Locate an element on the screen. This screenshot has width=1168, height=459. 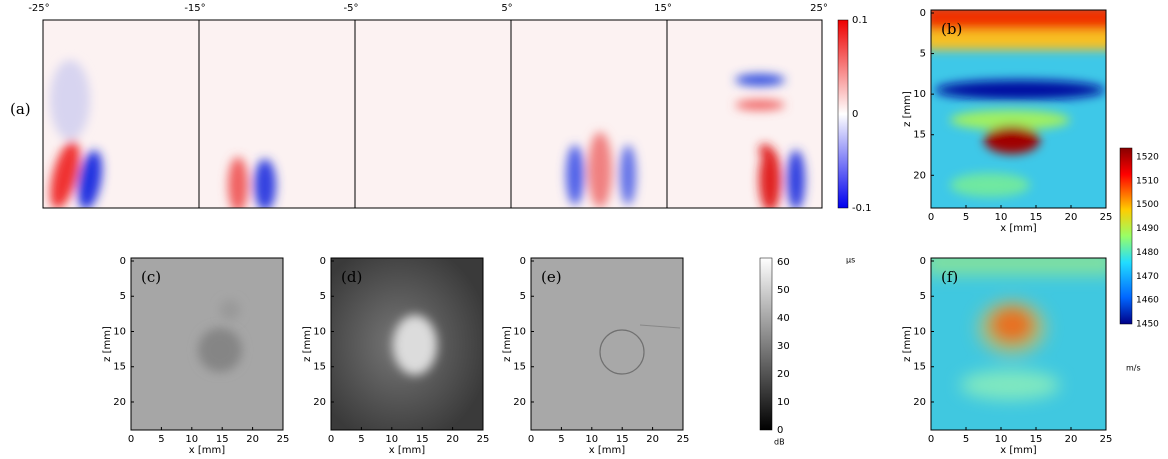
panel-label: (b) is located at coordinates (951, 29).